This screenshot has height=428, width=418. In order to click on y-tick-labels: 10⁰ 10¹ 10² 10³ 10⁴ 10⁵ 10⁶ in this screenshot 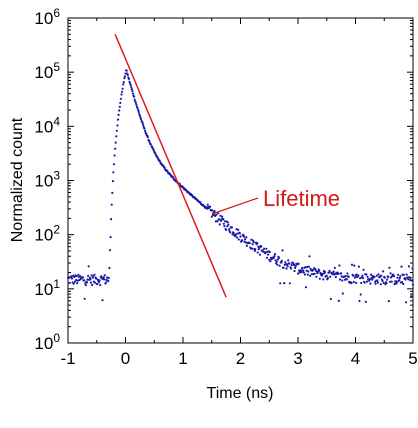, I will do `click(47, 179)`.